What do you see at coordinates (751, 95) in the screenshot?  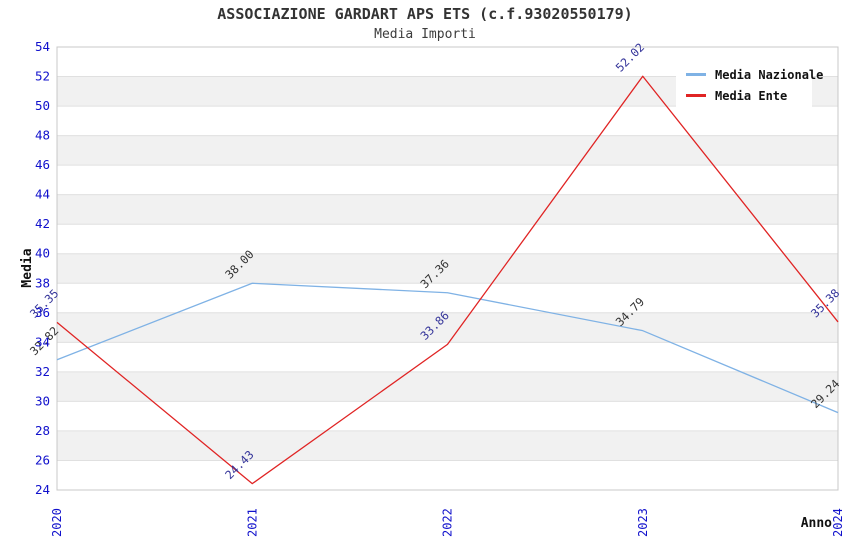 I see `legend-label-ente: Media Ente` at bounding box center [751, 95].